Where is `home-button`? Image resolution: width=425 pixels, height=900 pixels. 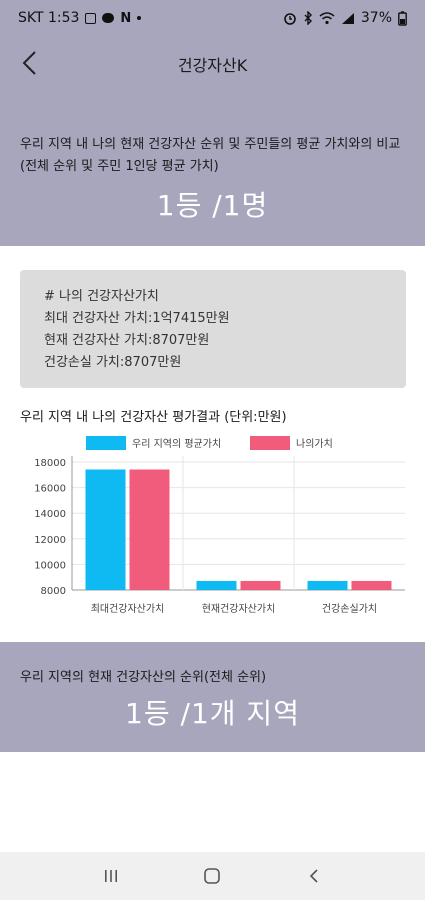
home-button is located at coordinates (212, 876).